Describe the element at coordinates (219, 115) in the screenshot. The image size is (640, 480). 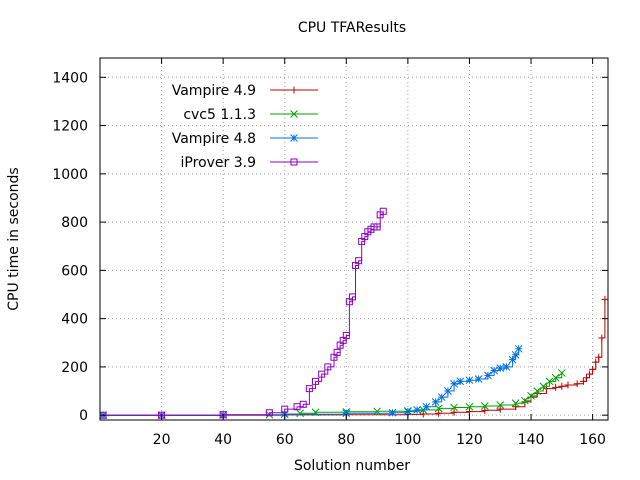
I see `legend-label: cvc5 1.1.3` at that location.